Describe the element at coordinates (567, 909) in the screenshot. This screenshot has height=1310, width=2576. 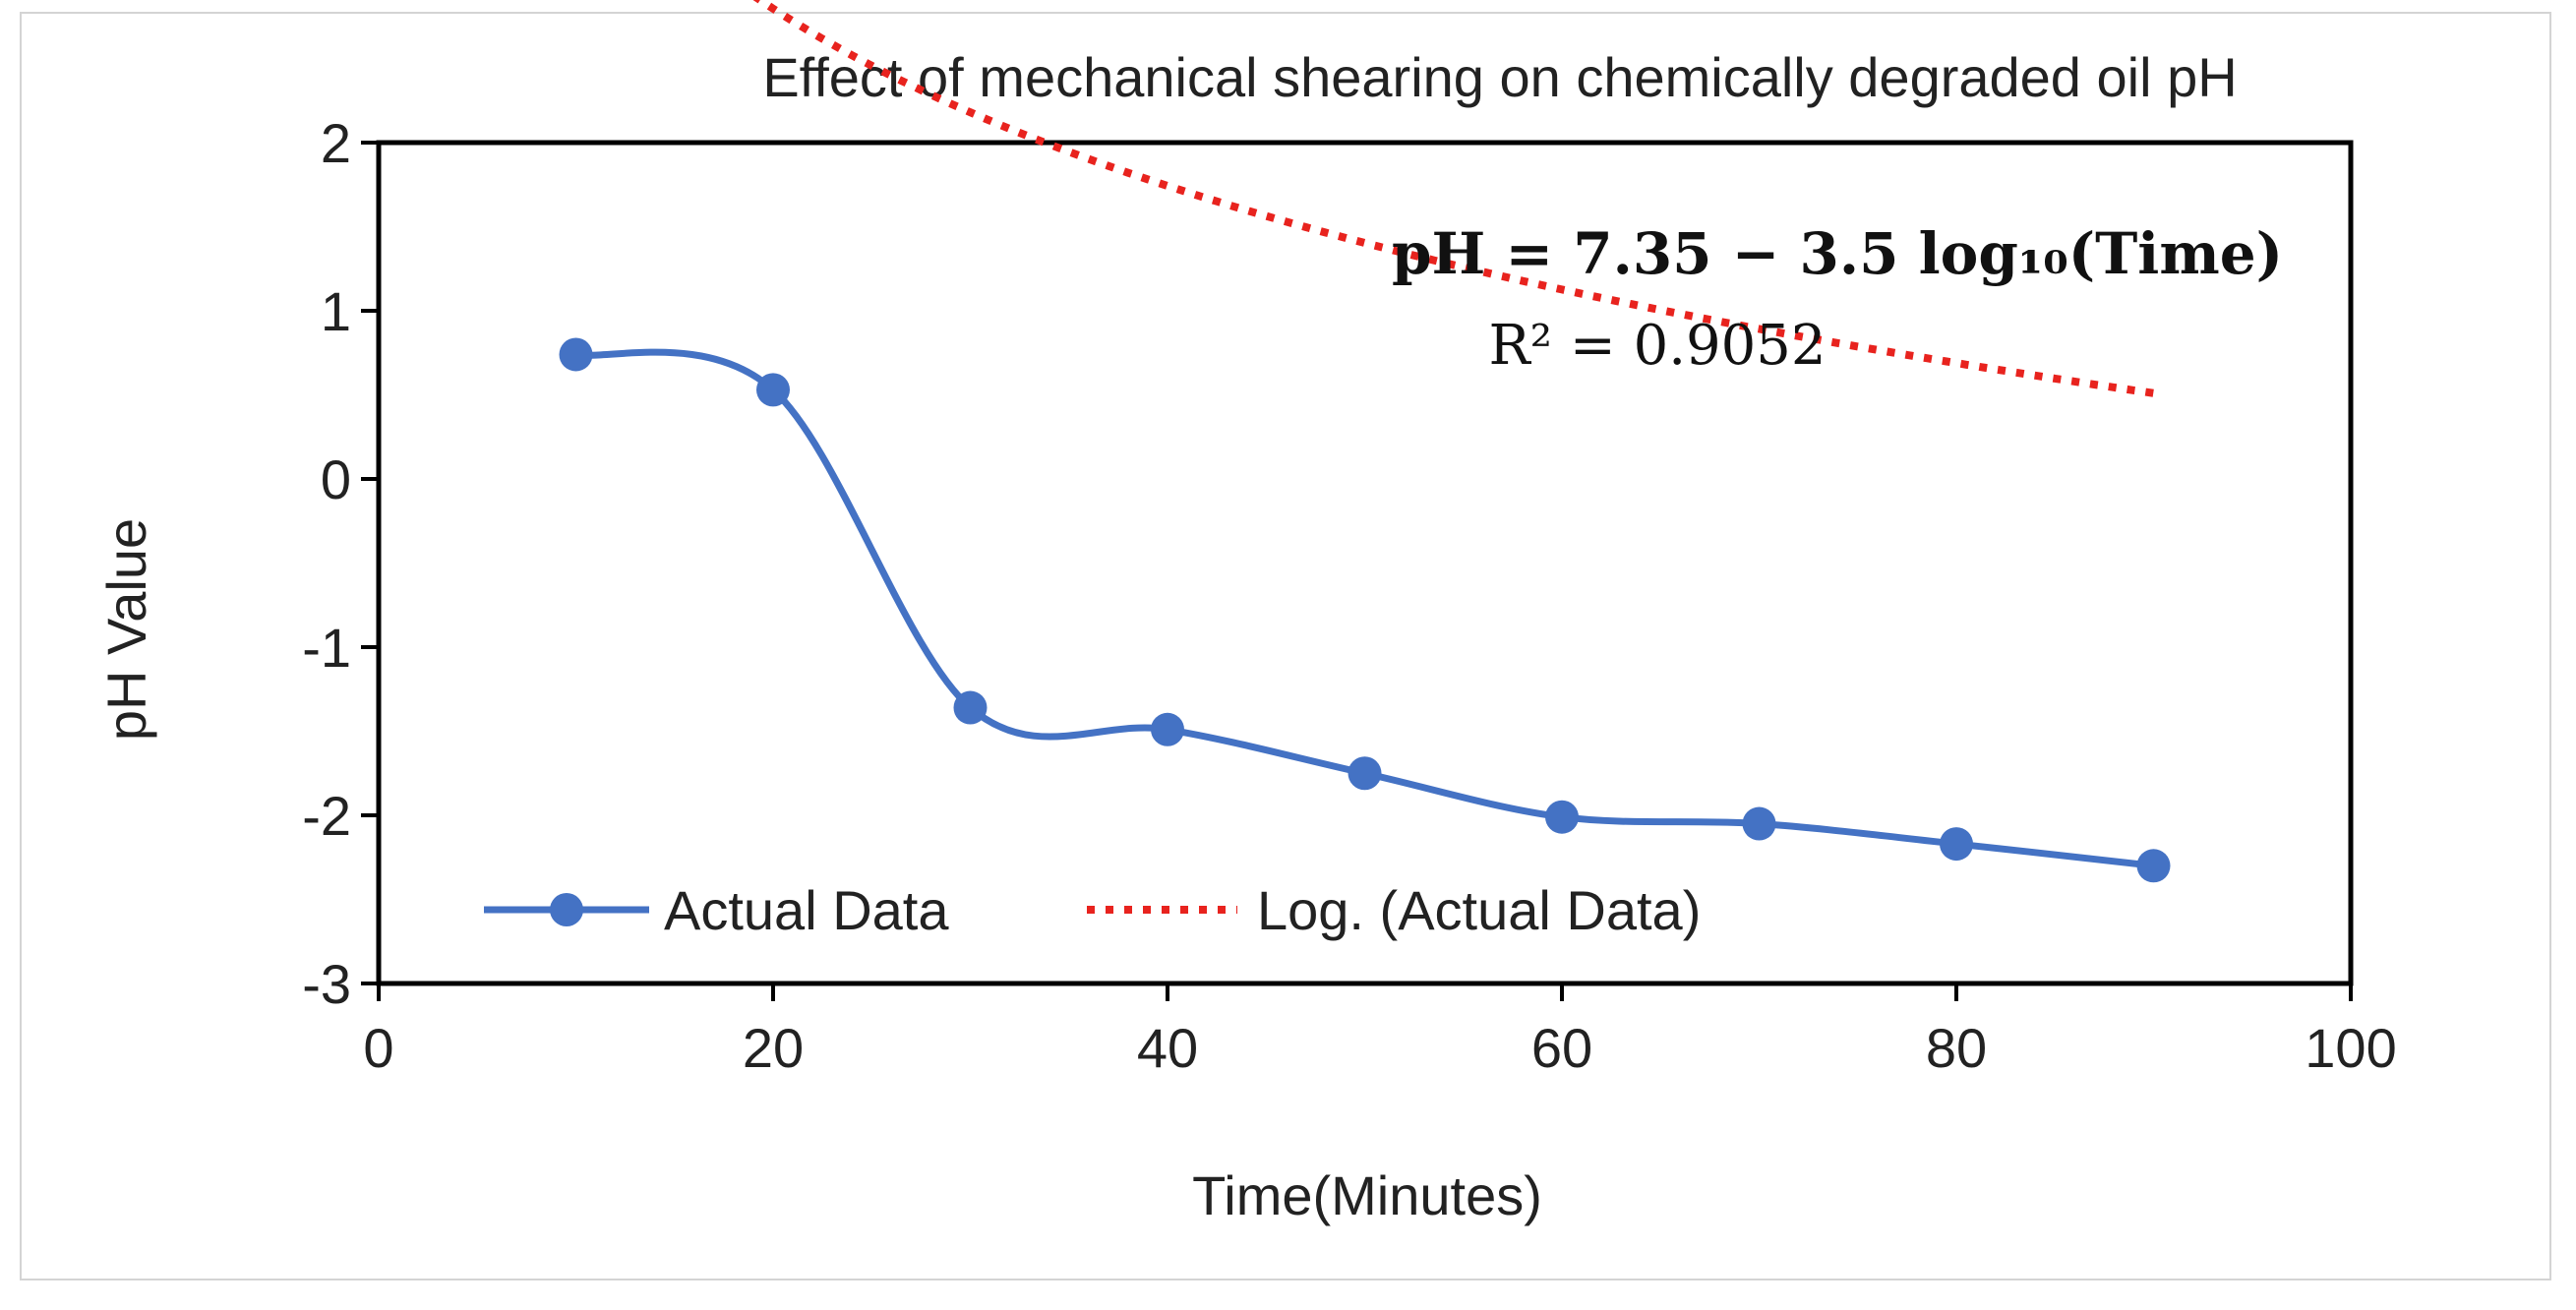
I see `legend-actual-marker` at that location.